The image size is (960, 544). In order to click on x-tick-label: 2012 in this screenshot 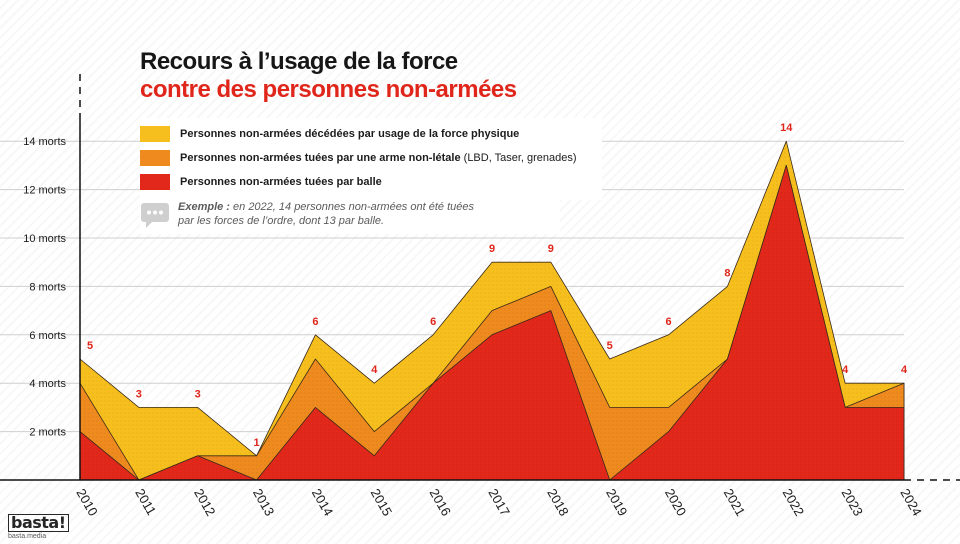, I will do `click(204, 502)`.